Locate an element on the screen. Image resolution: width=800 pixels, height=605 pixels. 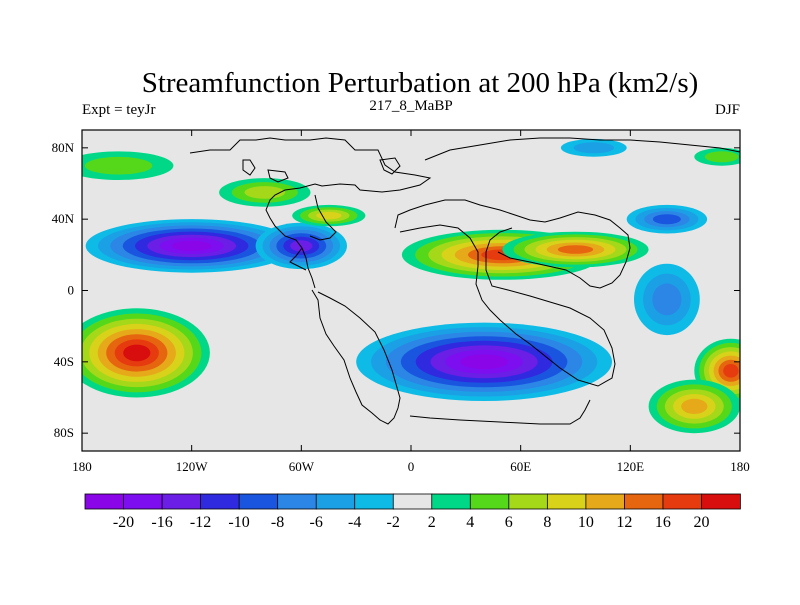
colorbar-label-15: 20 is located at coordinates (702, 522).